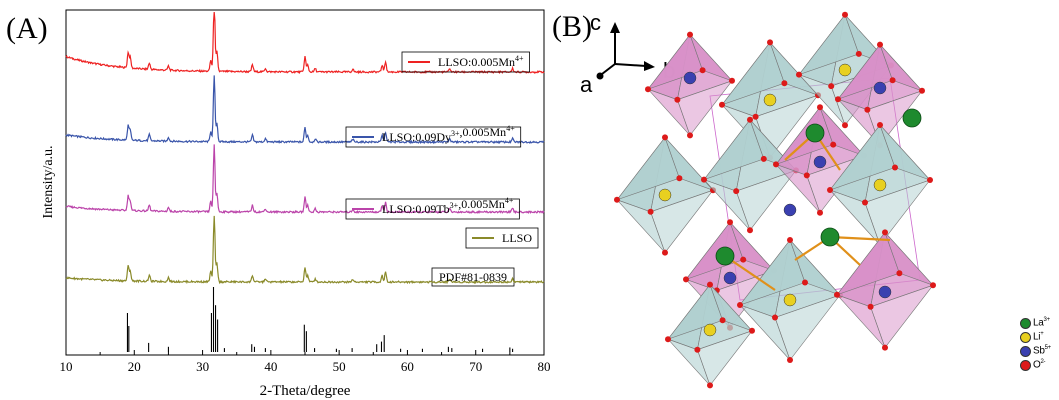 This screenshot has height=400, width=1059. Describe the element at coordinates (339, 366) in the screenshot. I see `x-tick-label-4: 50` at that location.